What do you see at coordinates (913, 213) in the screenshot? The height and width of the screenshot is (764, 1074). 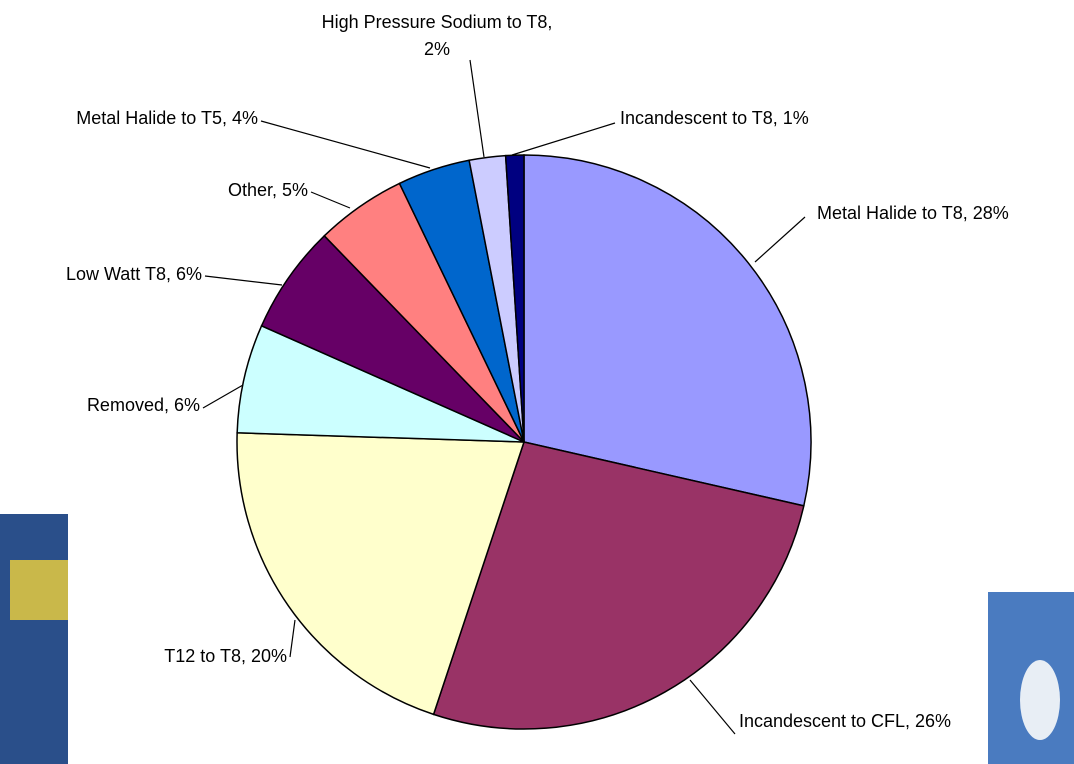 I see `data-label: Metal Halide to T8, 28%` at bounding box center [913, 213].